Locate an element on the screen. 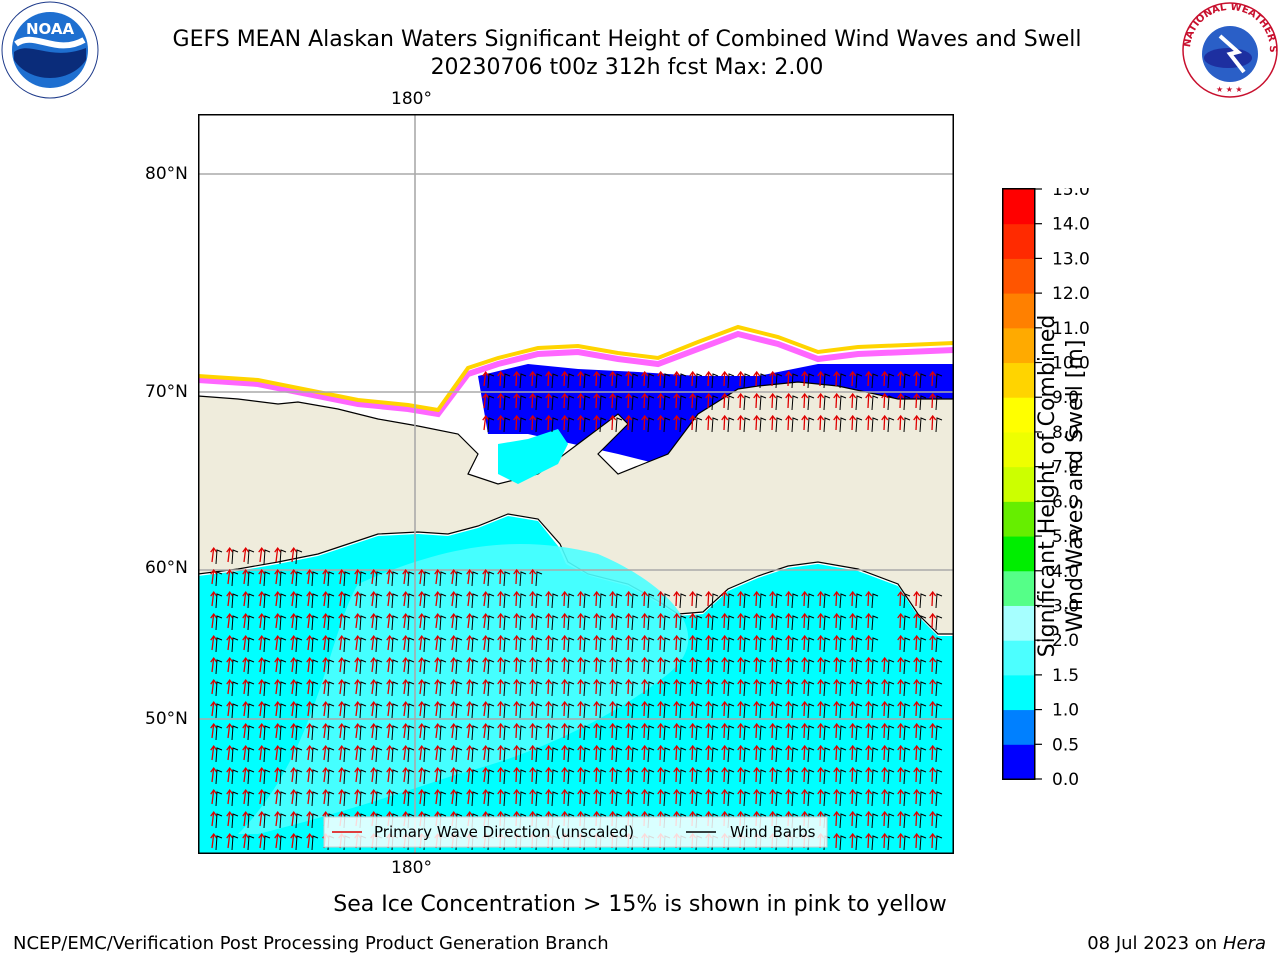  colorbar-tick-label: 2.0 is located at coordinates (1065, 641).